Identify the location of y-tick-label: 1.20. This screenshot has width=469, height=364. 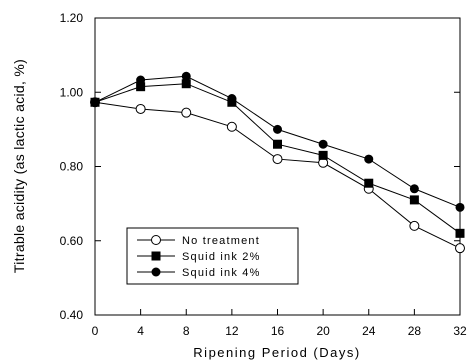
(72, 18).